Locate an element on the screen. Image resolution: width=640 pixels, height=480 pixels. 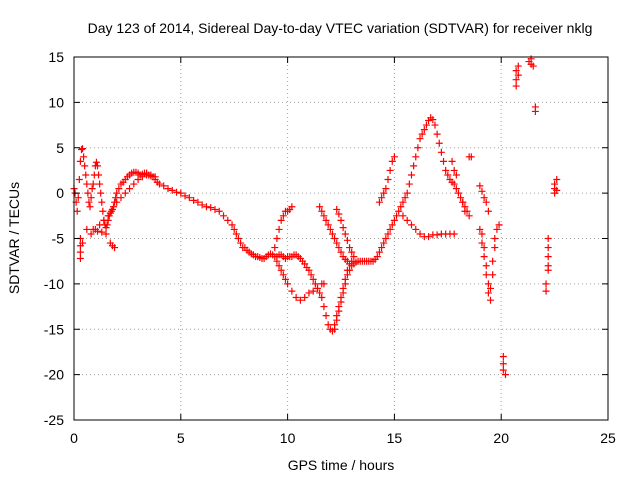
y-tick-label: -5 is located at coordinates (58, 239).